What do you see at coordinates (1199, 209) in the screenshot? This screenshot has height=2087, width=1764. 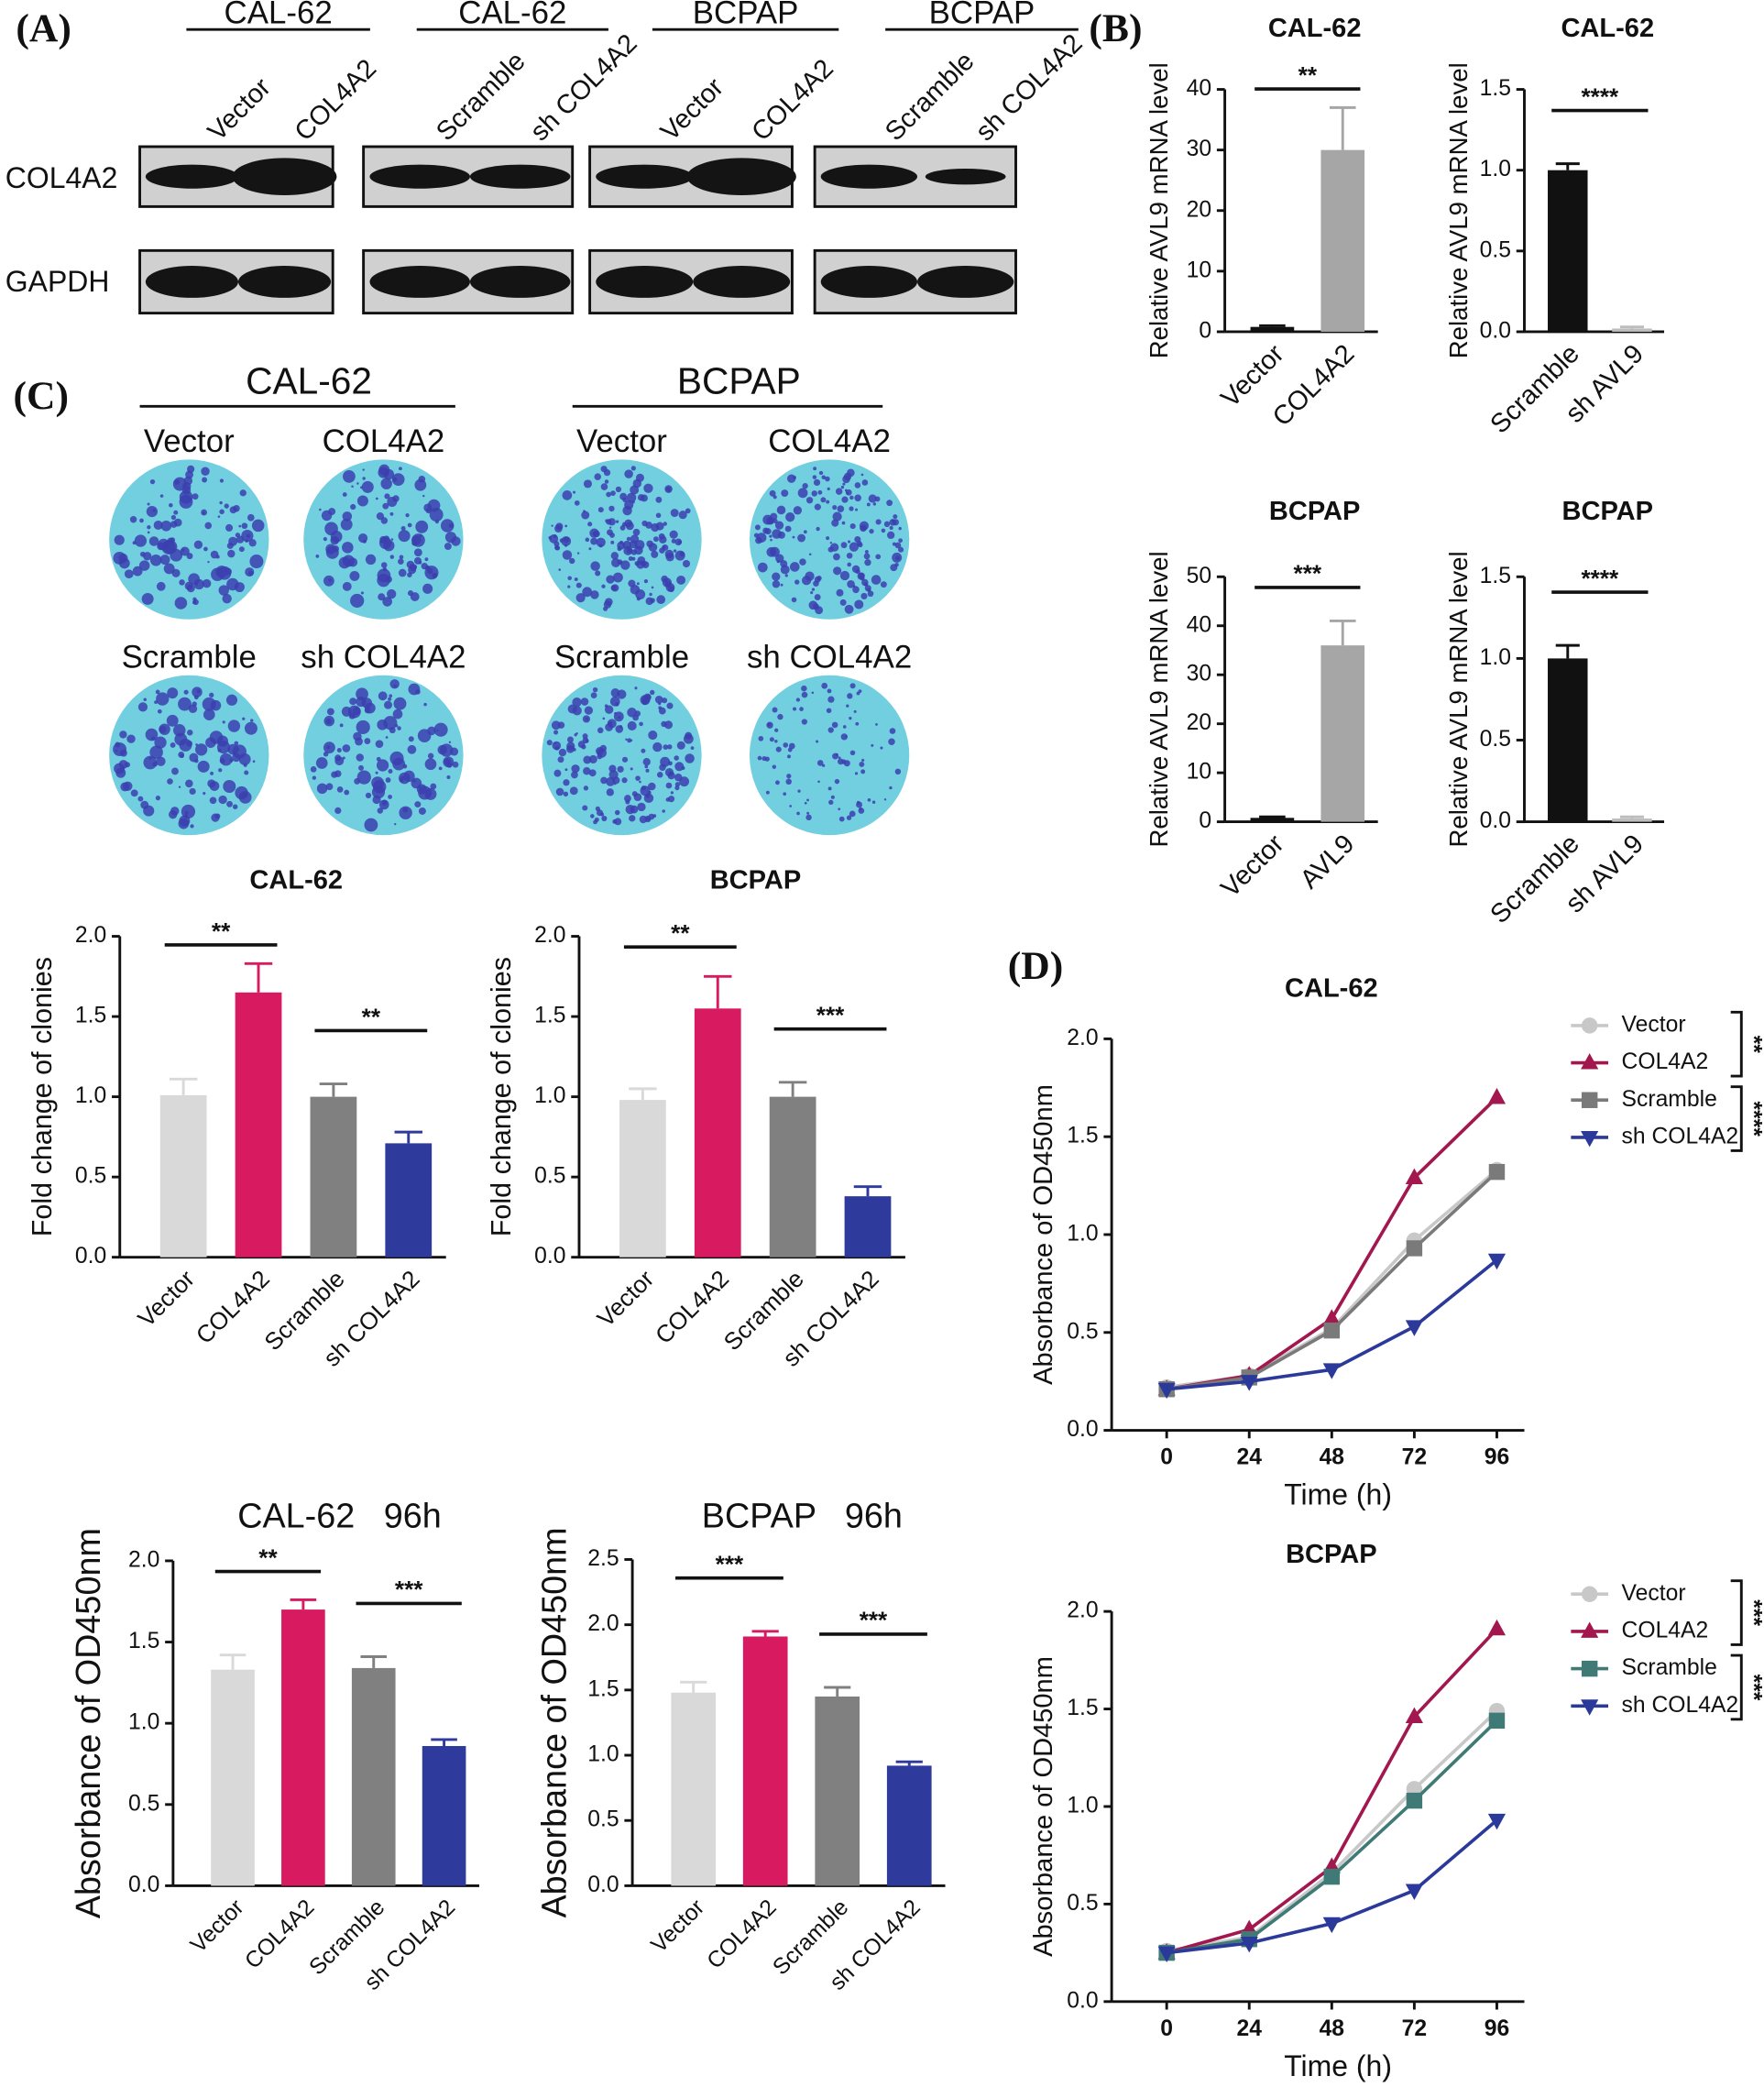 I see `y-tick-label: 20` at bounding box center [1199, 209].